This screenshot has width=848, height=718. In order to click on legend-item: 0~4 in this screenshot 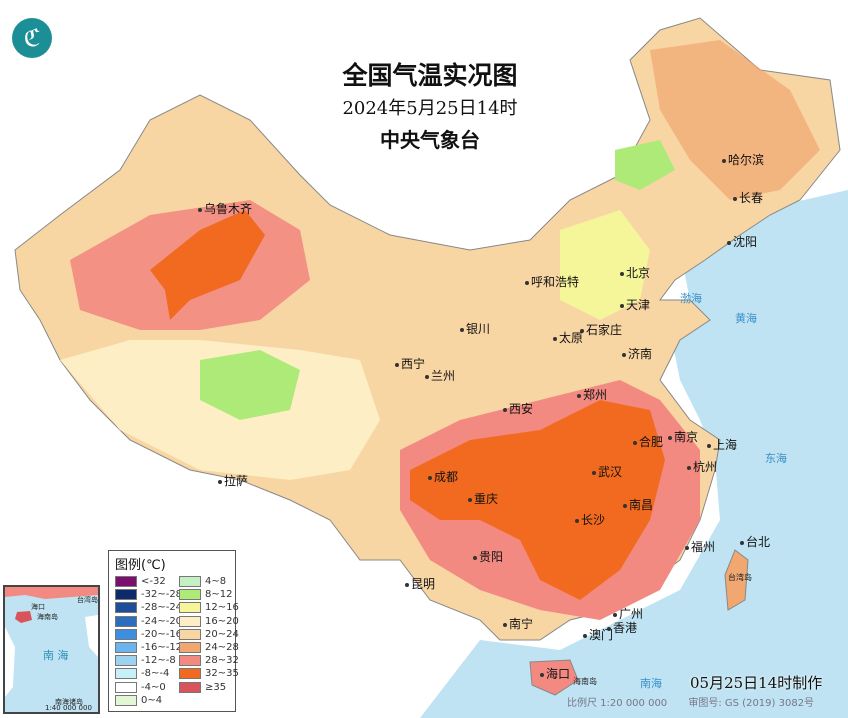, I will do `click(141, 700)`.